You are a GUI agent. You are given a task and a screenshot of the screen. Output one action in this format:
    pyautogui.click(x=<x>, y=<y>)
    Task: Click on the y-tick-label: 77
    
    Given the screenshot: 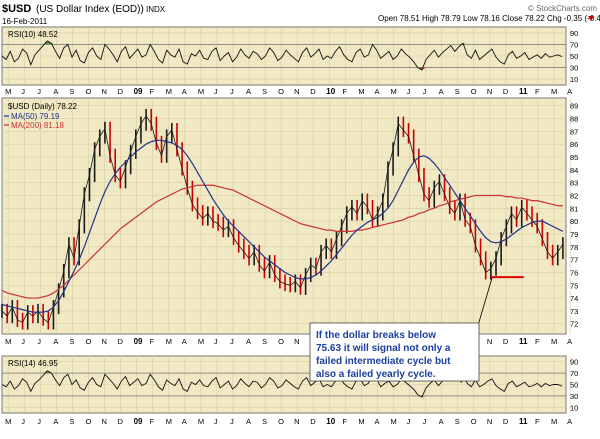 What is the action you would take?
    pyautogui.click(x=574, y=260)
    